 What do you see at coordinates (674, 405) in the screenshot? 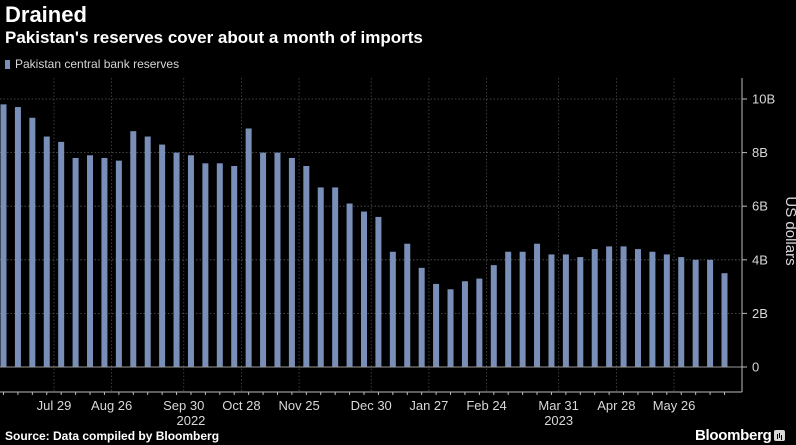
I see `x-tick-label: May 26` at bounding box center [674, 405].